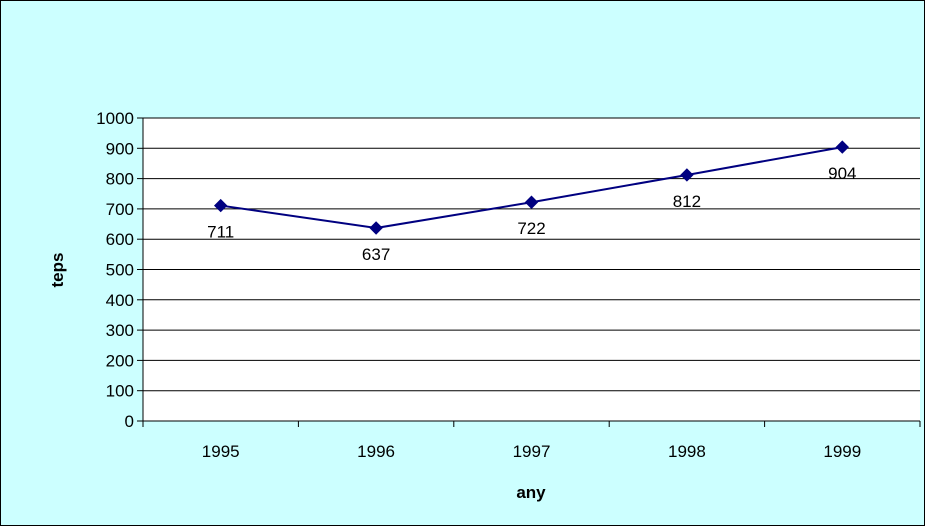  Describe the element at coordinates (531, 187) in the screenshot. I see `series-markers` at that location.